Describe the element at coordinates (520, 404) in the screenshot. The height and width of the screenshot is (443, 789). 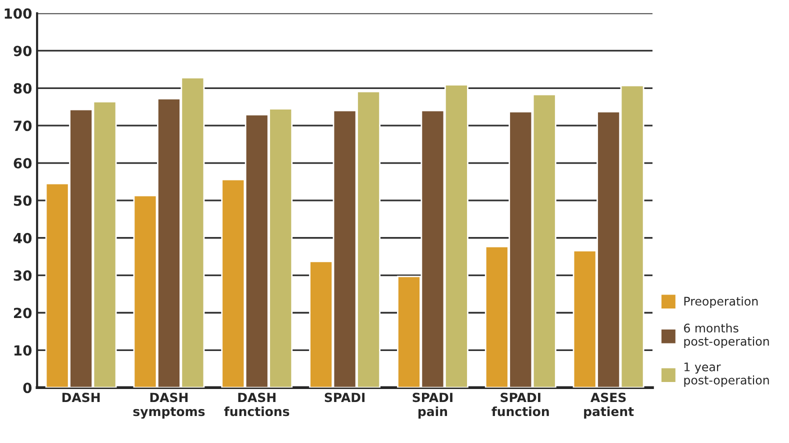
I see `x-tick-label: SPADI function` at that location.